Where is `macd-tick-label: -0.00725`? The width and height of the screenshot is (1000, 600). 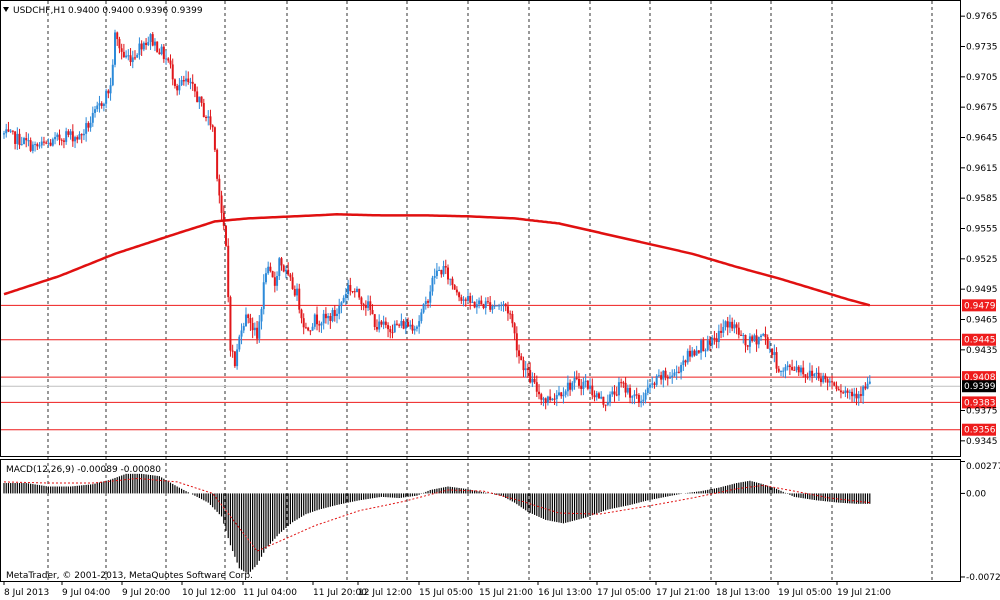
macd-tick-label: -0.00725 is located at coordinates (983, 578).